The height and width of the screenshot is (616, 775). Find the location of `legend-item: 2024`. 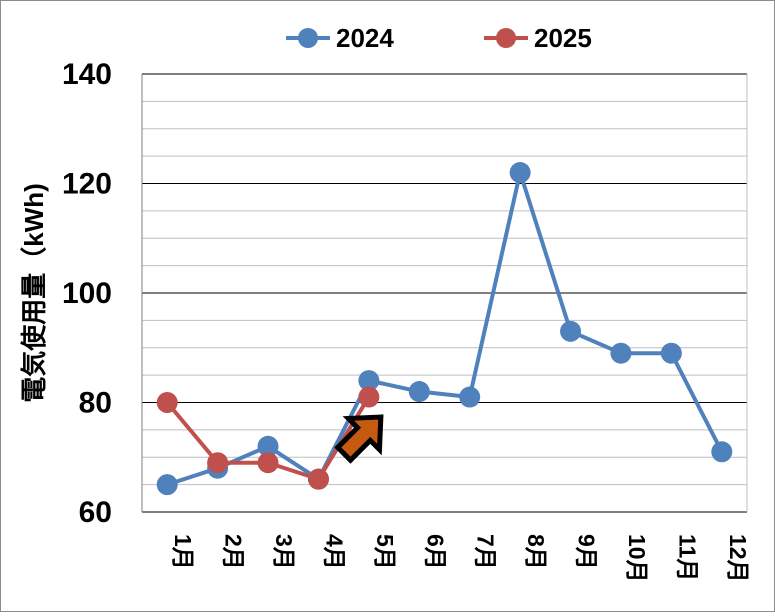

legend-item: 2024 is located at coordinates (340, 38).